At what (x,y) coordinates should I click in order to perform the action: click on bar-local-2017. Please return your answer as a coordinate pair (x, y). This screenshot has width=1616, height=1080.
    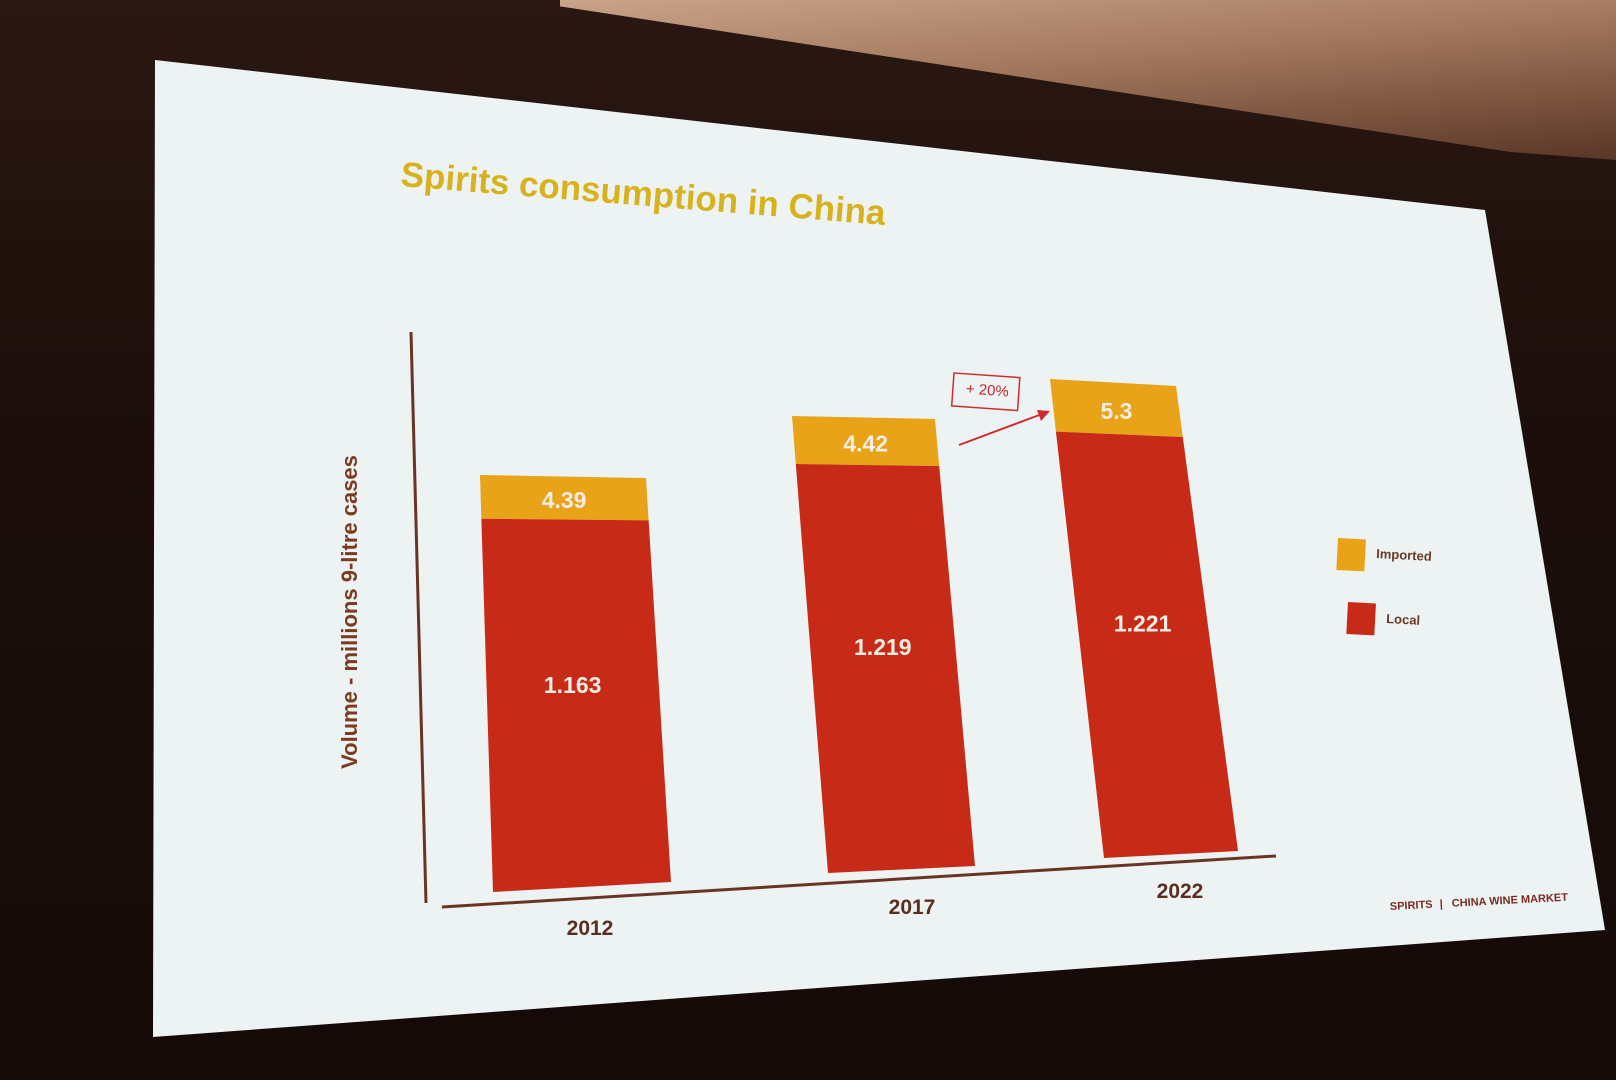
    Looking at the image, I should click on (885, 668).